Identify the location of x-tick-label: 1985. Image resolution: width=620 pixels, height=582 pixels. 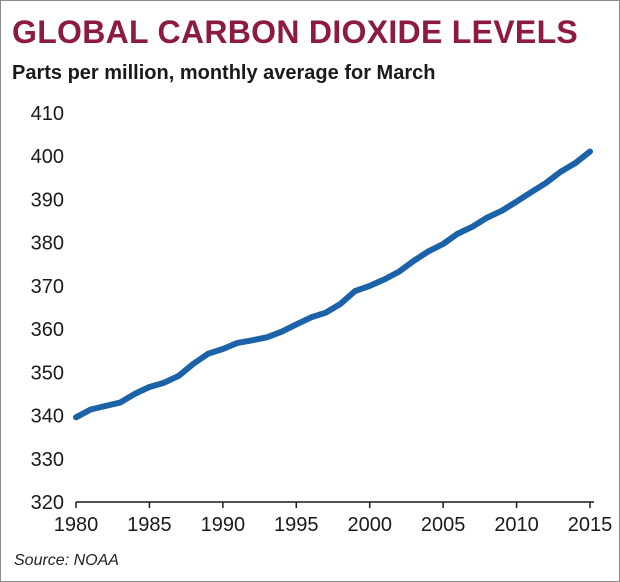
(149, 525).